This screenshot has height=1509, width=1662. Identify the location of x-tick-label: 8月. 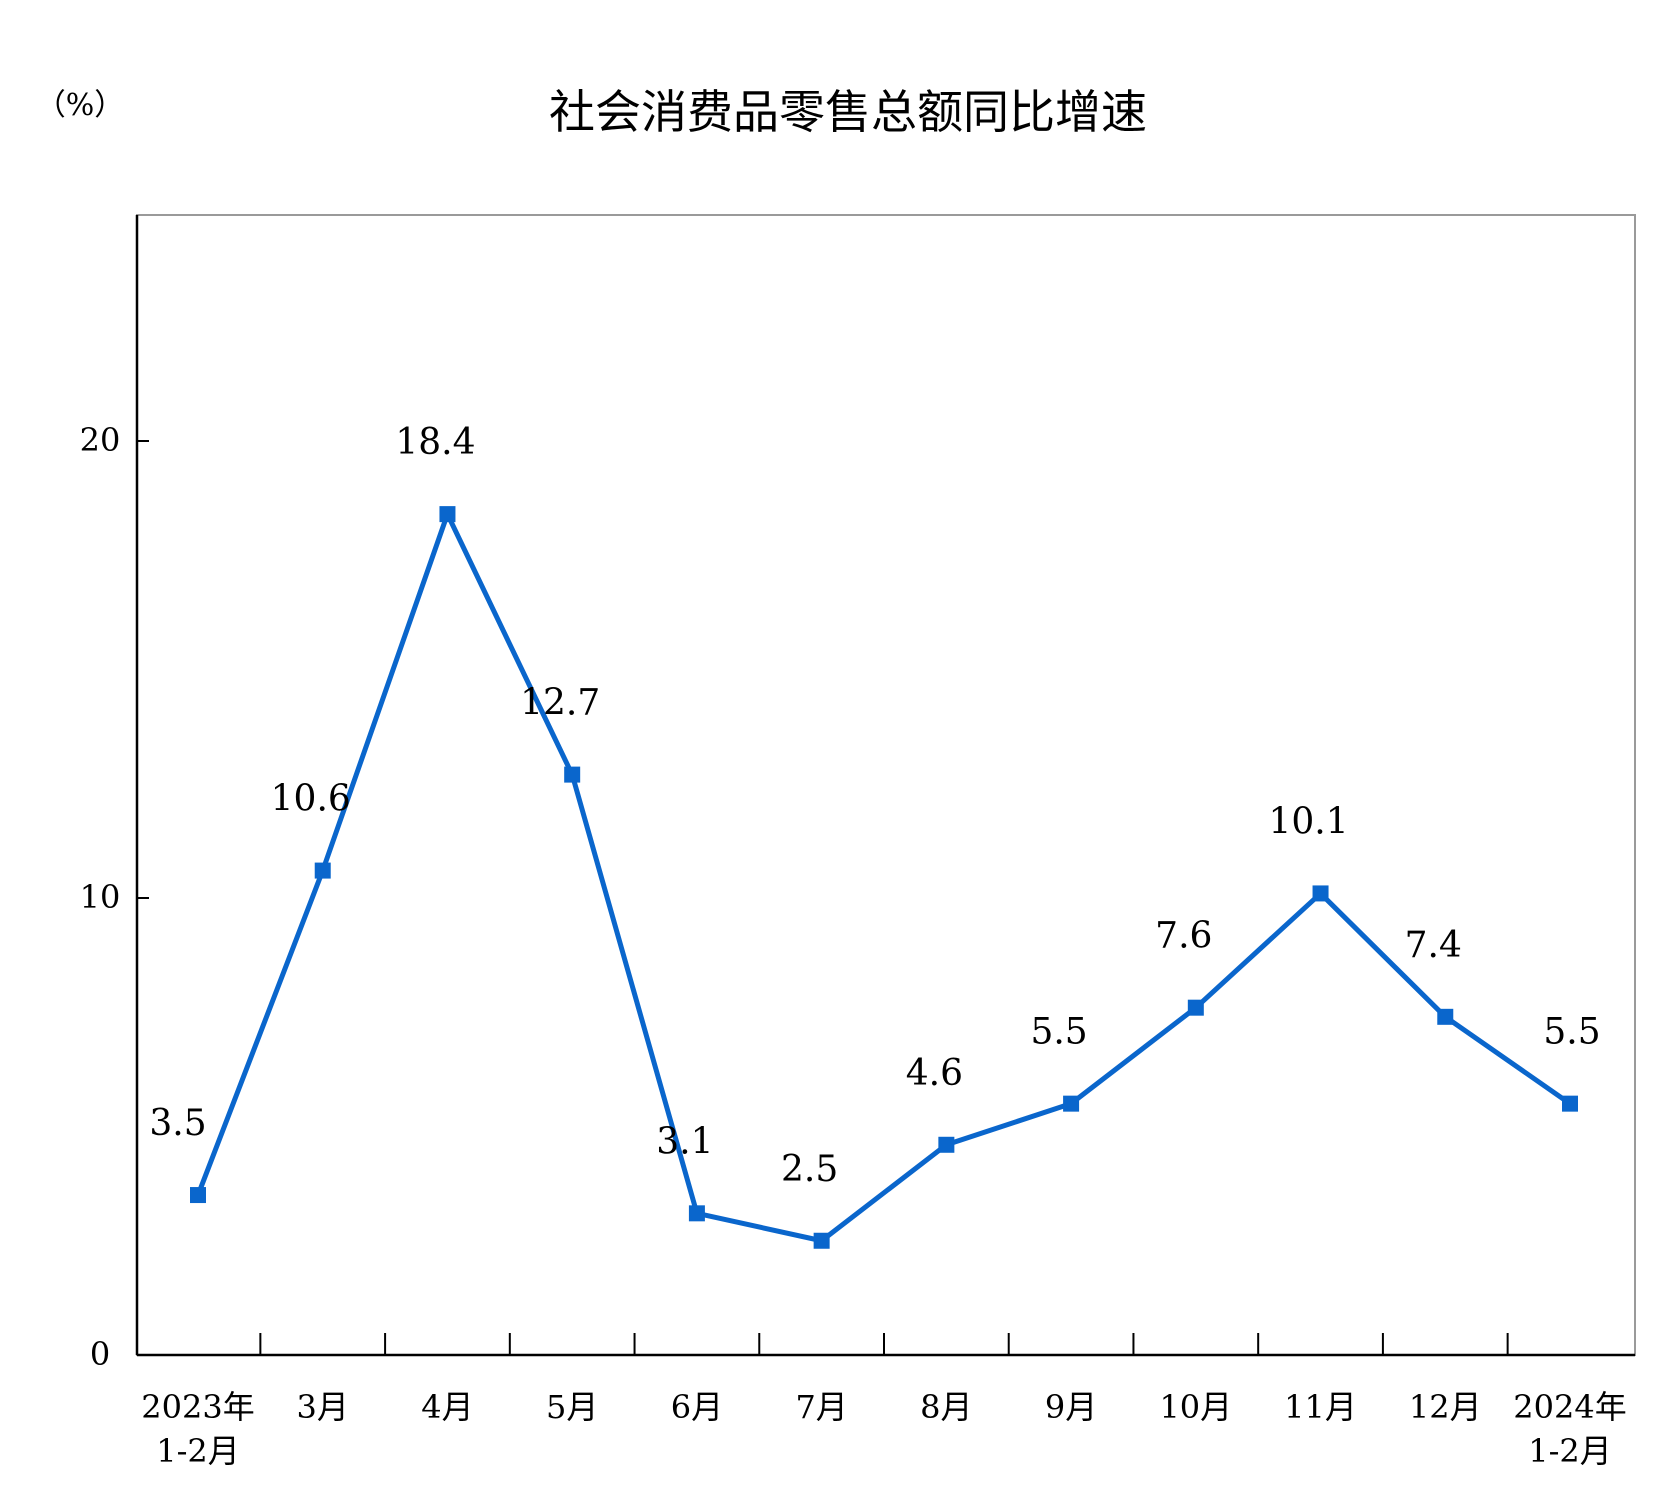
(946, 1407).